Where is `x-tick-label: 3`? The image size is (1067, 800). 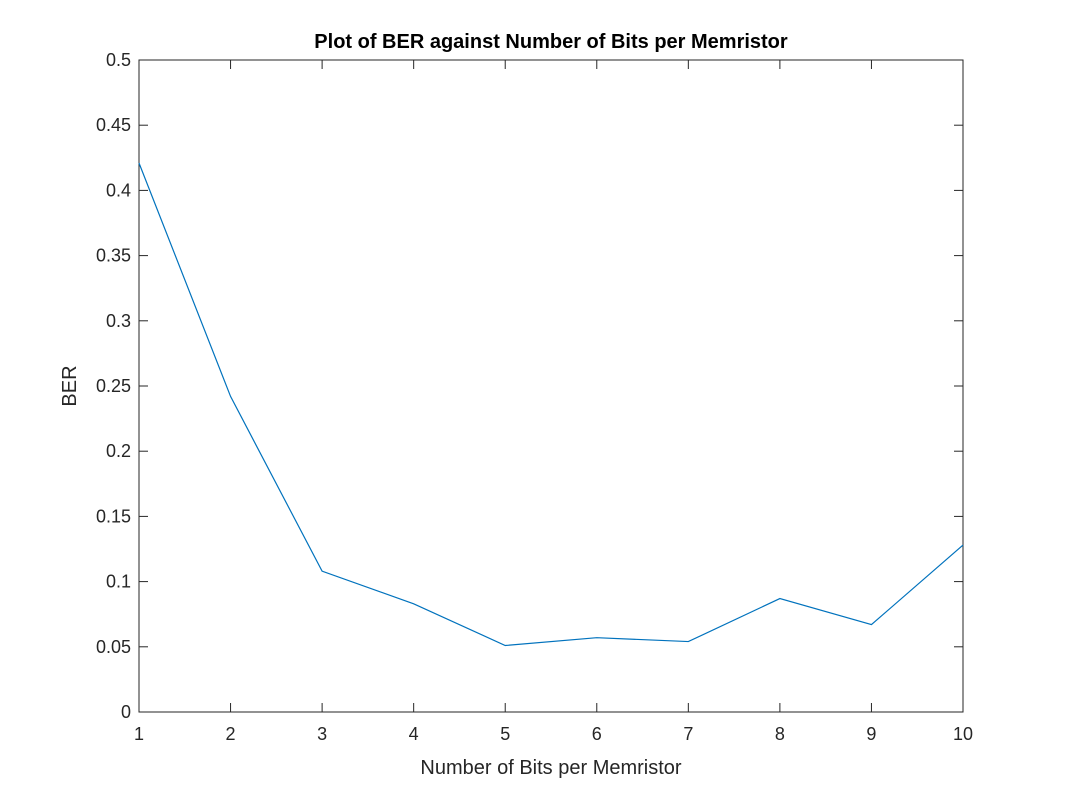
x-tick-label: 3 is located at coordinates (322, 734).